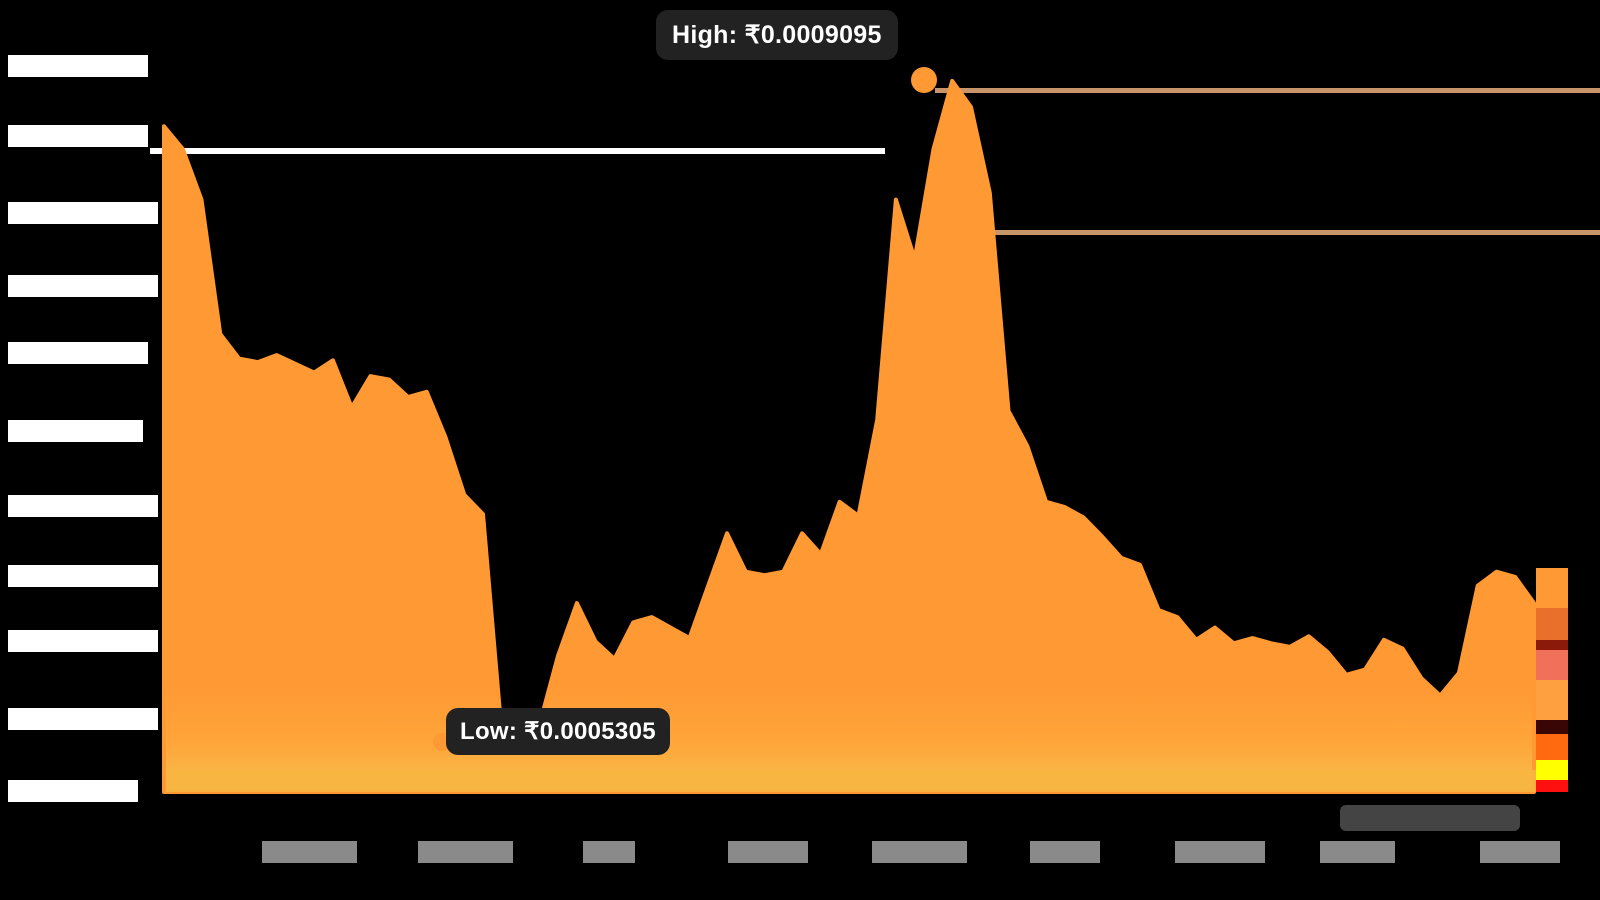  Describe the element at coordinates (777, 35) in the screenshot. I see `high-tooltip: High: ₹0.0009095` at that location.